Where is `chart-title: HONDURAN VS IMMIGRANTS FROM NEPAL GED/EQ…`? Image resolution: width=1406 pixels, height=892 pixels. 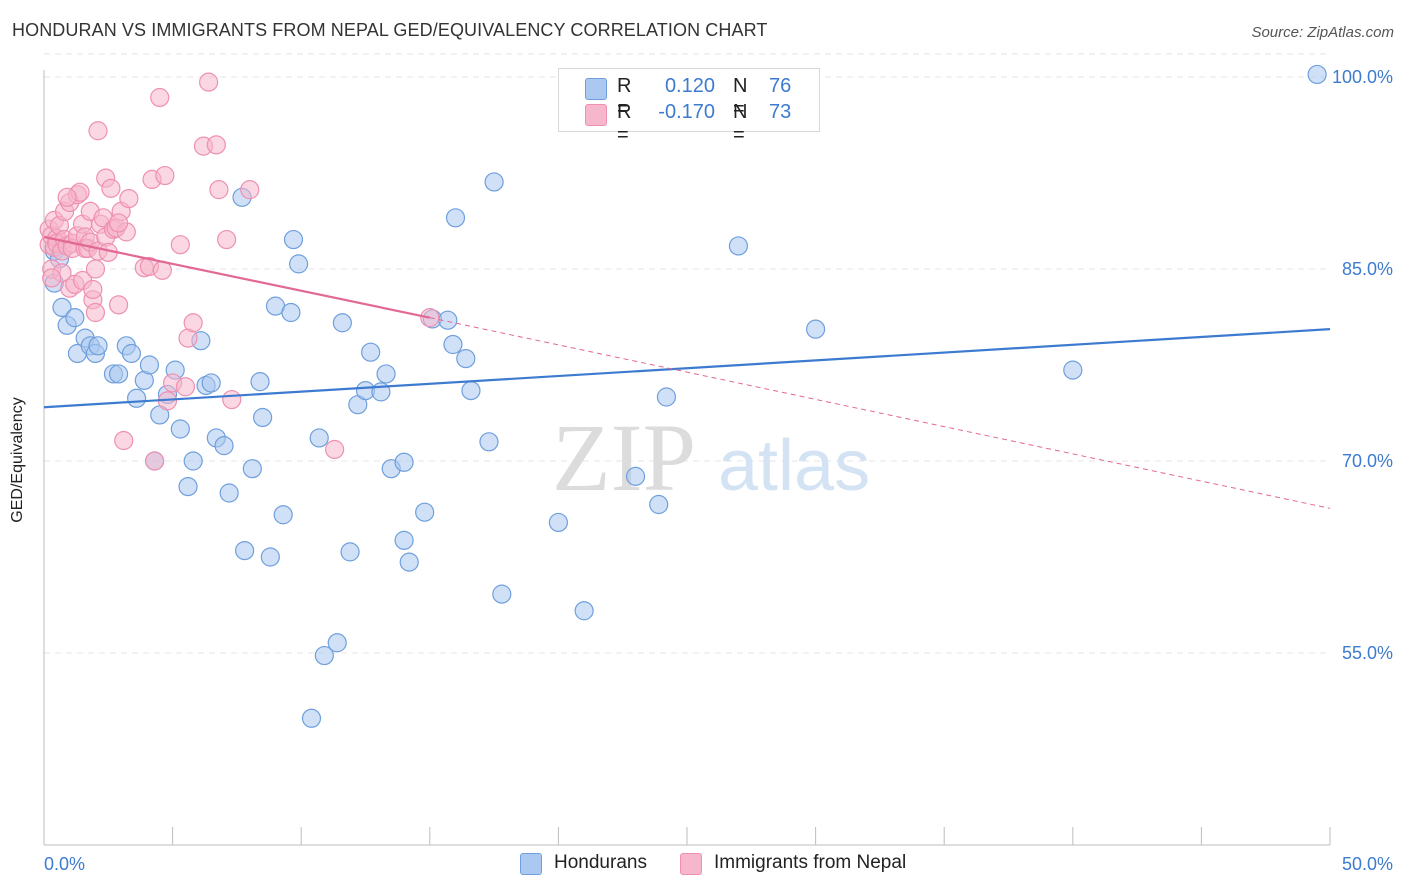
chart-title: HONDURAN VS IMMIGRANTS FROM NEPAL GED/EQ… is located at coordinates (390, 30).